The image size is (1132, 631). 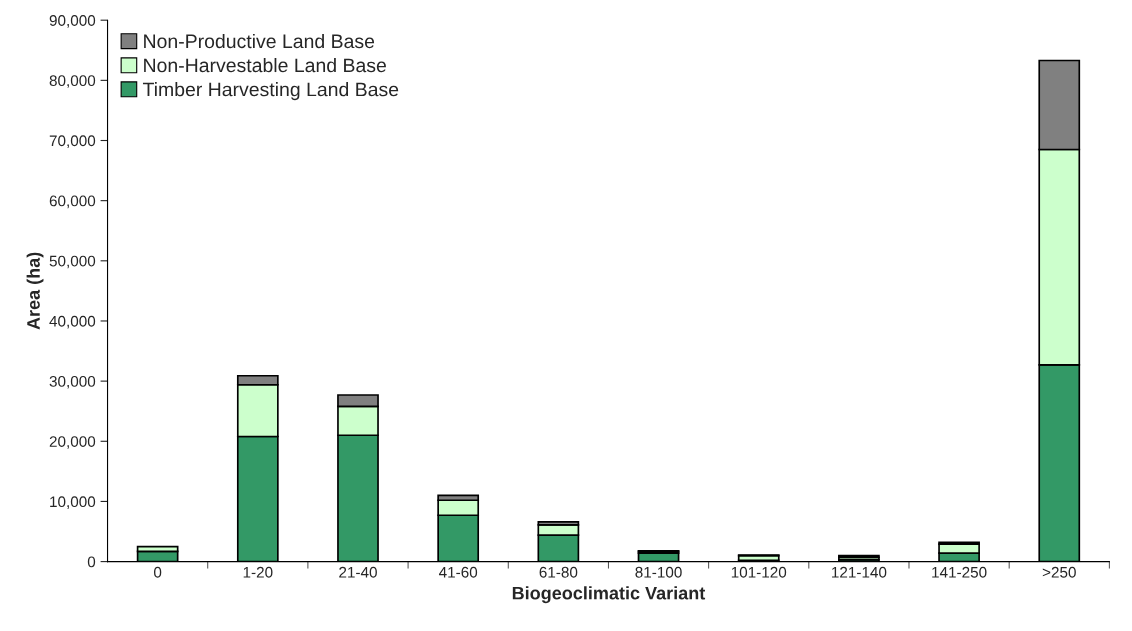 What do you see at coordinates (959, 572) in the screenshot?
I see `x-tick-label: 141-250` at bounding box center [959, 572].